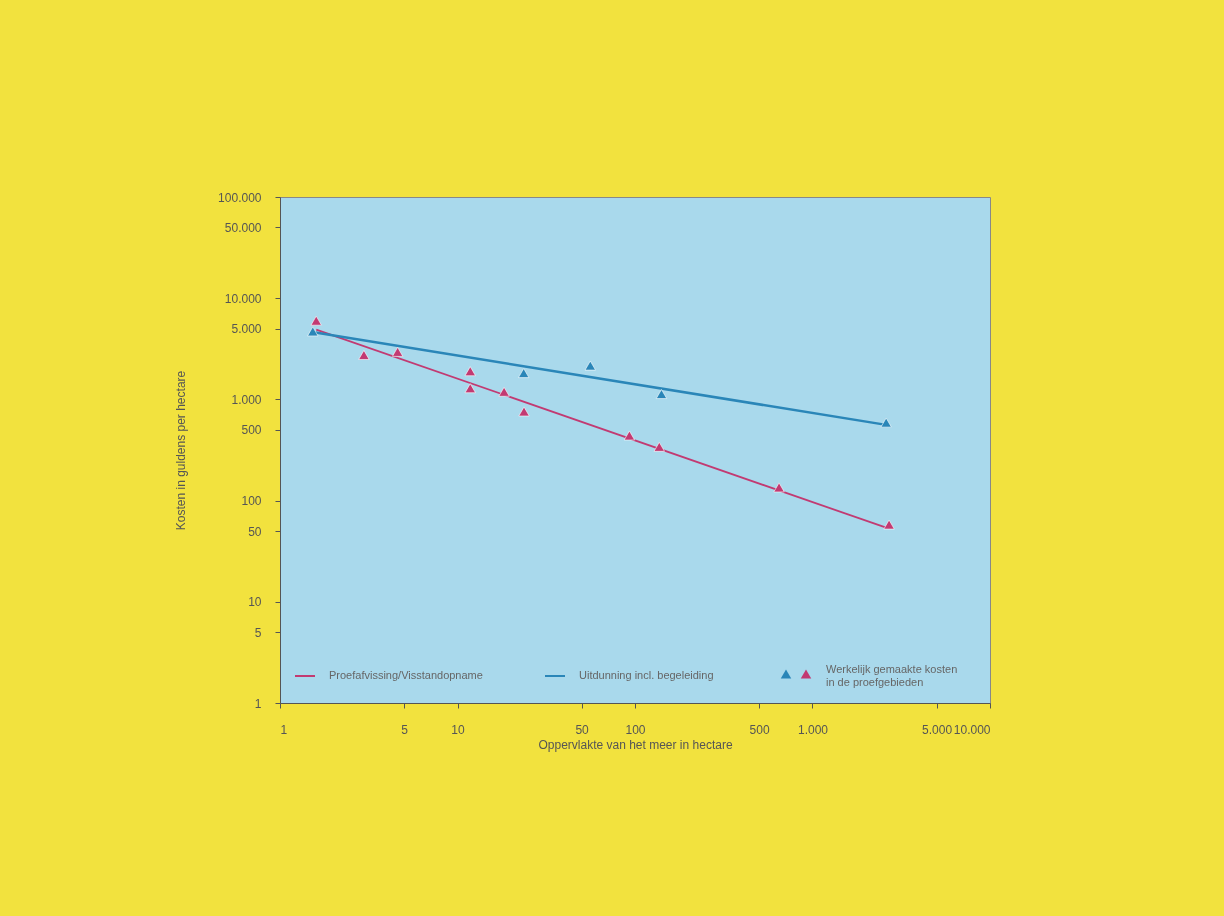 This screenshot has width=1224, height=916. Describe the element at coordinates (406, 675) in the screenshot. I see `legend-label: Proefafvissing/Visstandopname` at that location.